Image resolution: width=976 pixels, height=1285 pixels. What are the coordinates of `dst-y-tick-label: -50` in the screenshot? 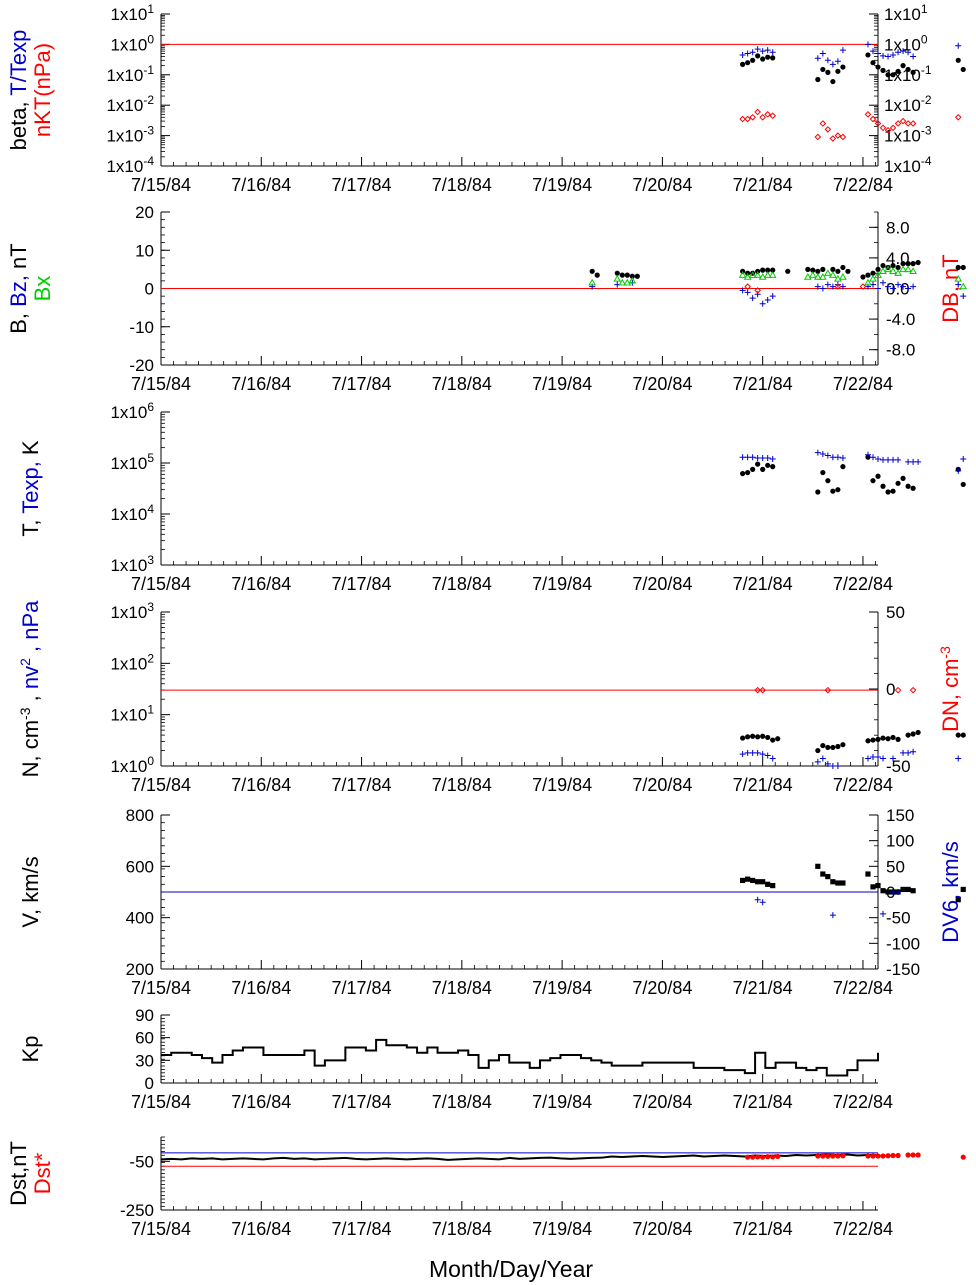 It's located at (141, 1161).